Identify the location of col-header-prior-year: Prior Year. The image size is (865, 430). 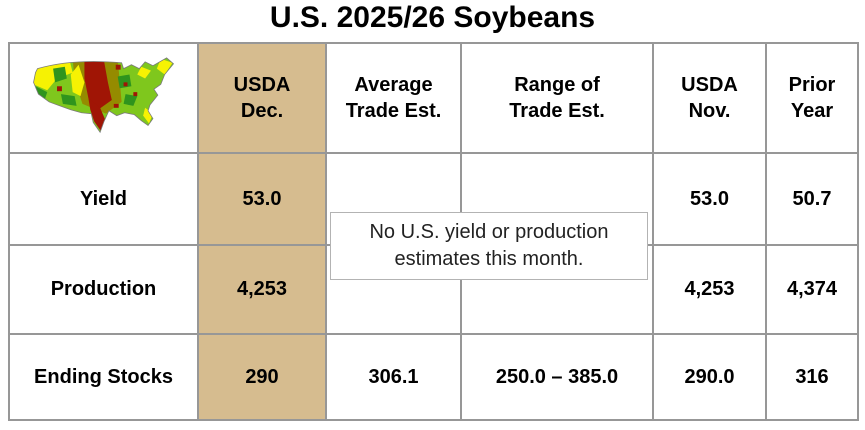
(812, 98).